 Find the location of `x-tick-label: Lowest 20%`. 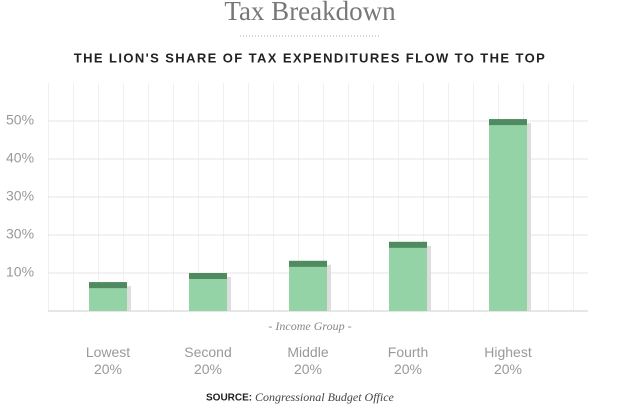

x-tick-label: Lowest 20% is located at coordinates (108, 360).